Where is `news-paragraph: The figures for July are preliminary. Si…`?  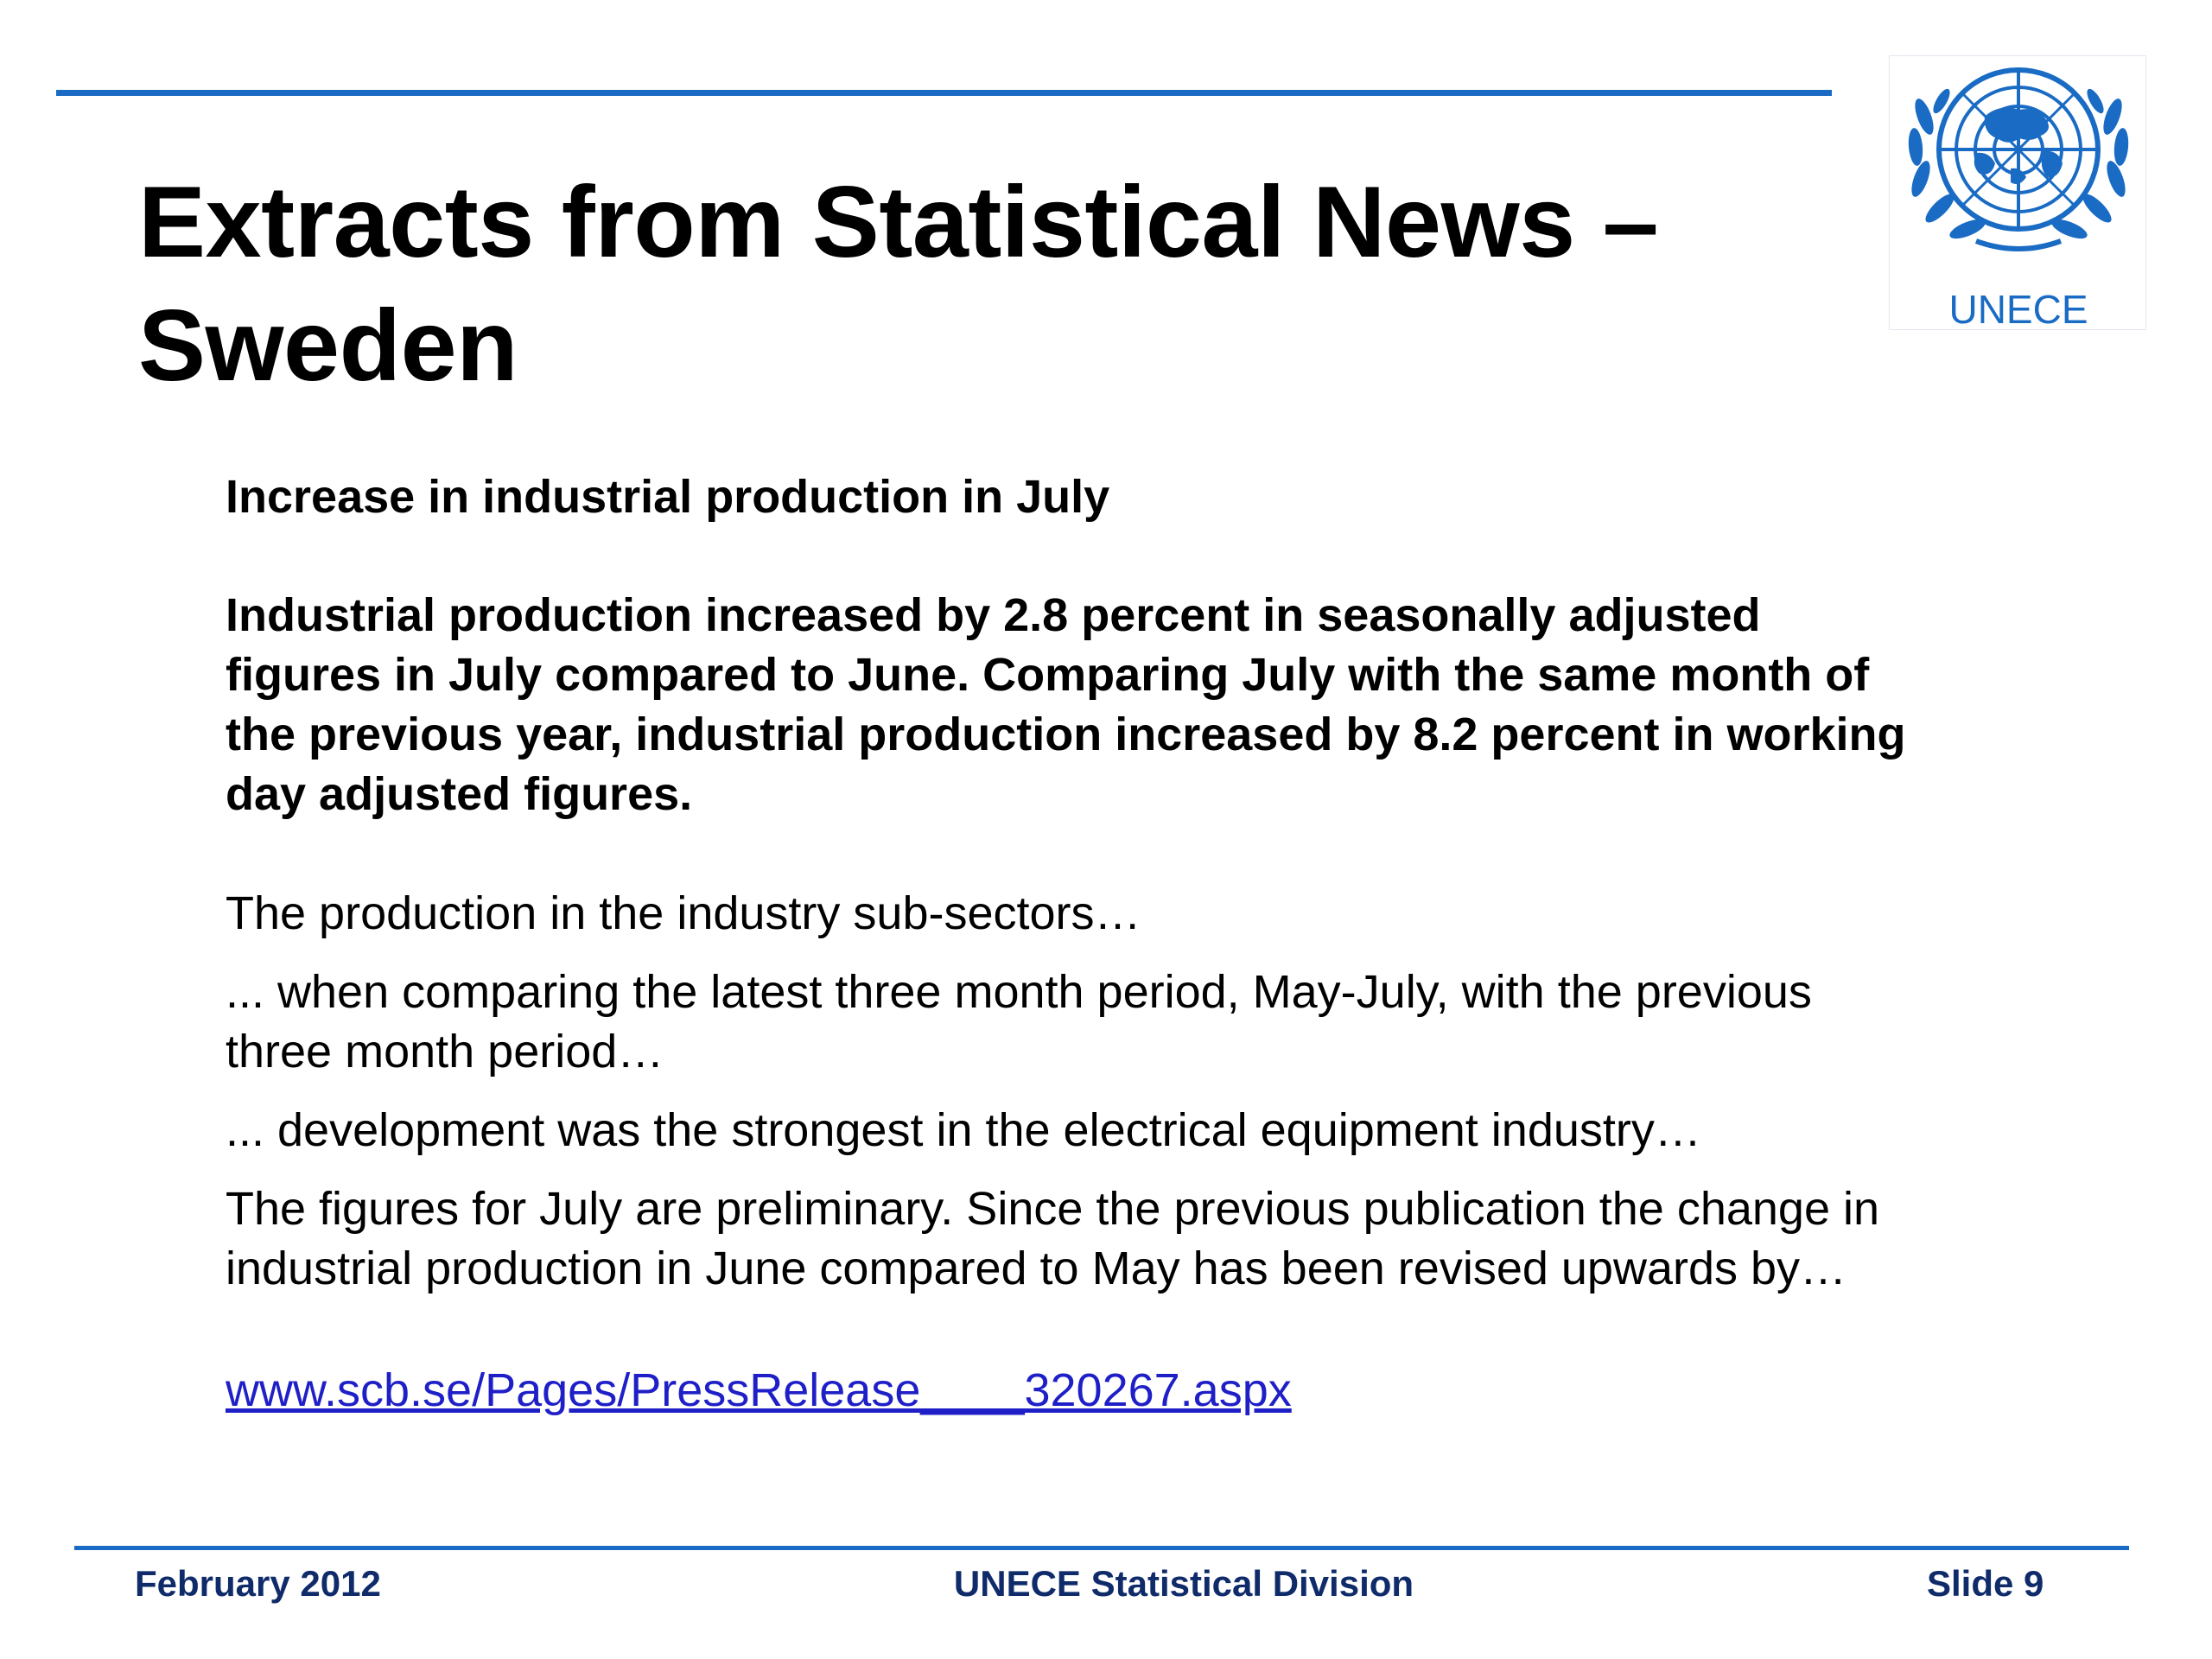 news-paragraph: The figures for July are preliminary. Si… is located at coordinates (1053, 1238).